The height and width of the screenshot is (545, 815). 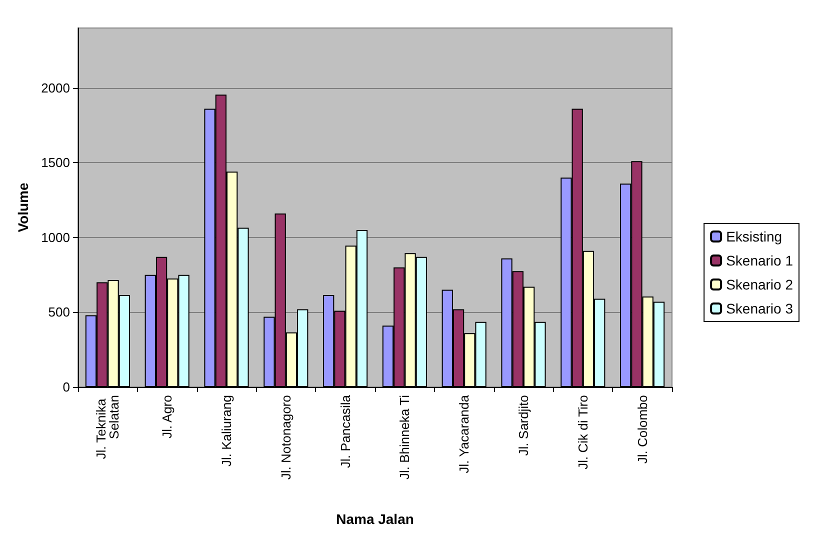 What do you see at coordinates (523, 425) in the screenshot?
I see `x-tick-label: Jl. Sardjito` at bounding box center [523, 425].